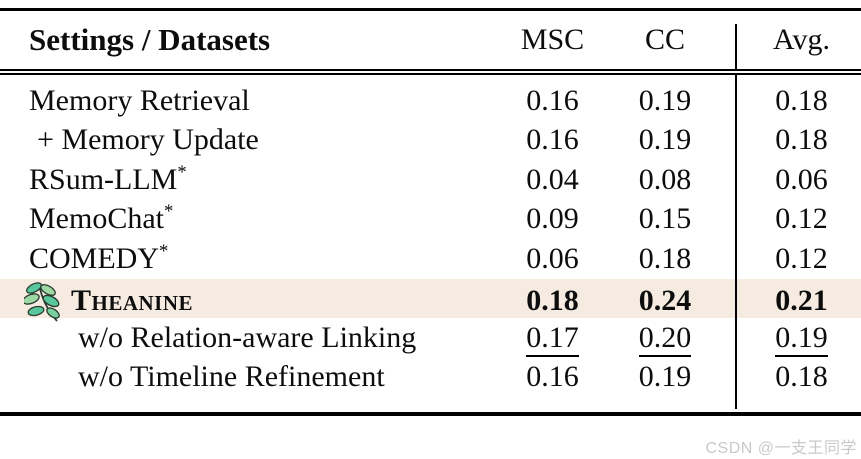 The width and height of the screenshot is (861, 459). I want to click on header-settings-datasets: Settings / Datasets, so click(150, 39).